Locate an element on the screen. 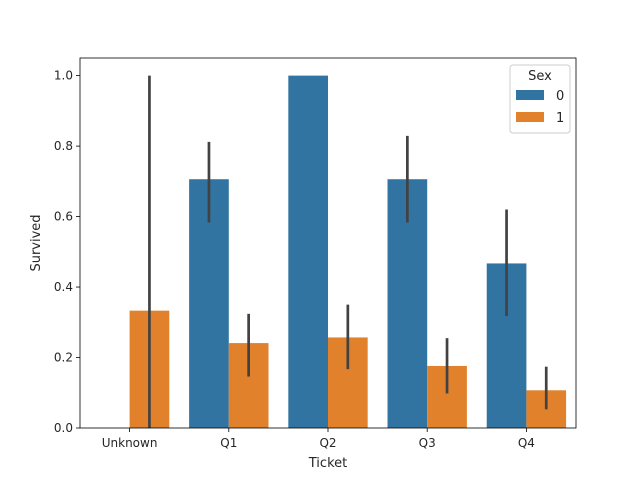 This screenshot has height=480, width=640. y-axis-label: Survived is located at coordinates (36, 242).